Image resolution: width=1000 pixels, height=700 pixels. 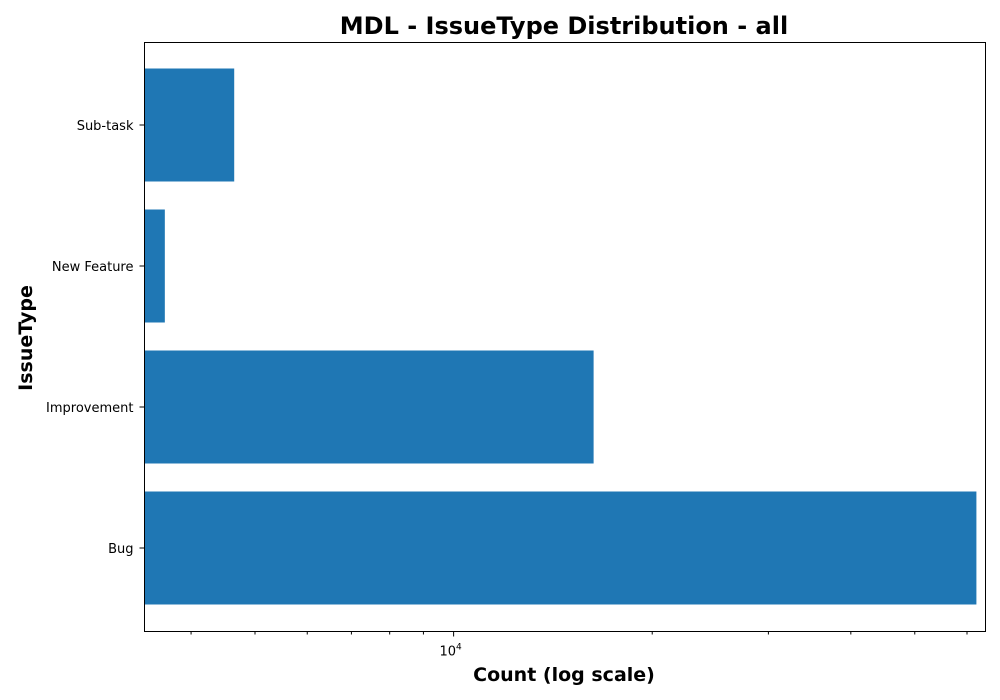 I want to click on y-tick-label: Improvement, so click(x=89, y=408).